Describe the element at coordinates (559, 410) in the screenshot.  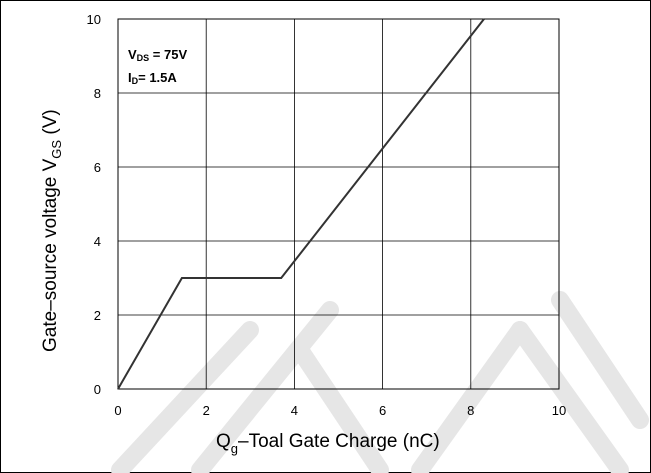
I see `x-tick-label-5: 10` at that location.